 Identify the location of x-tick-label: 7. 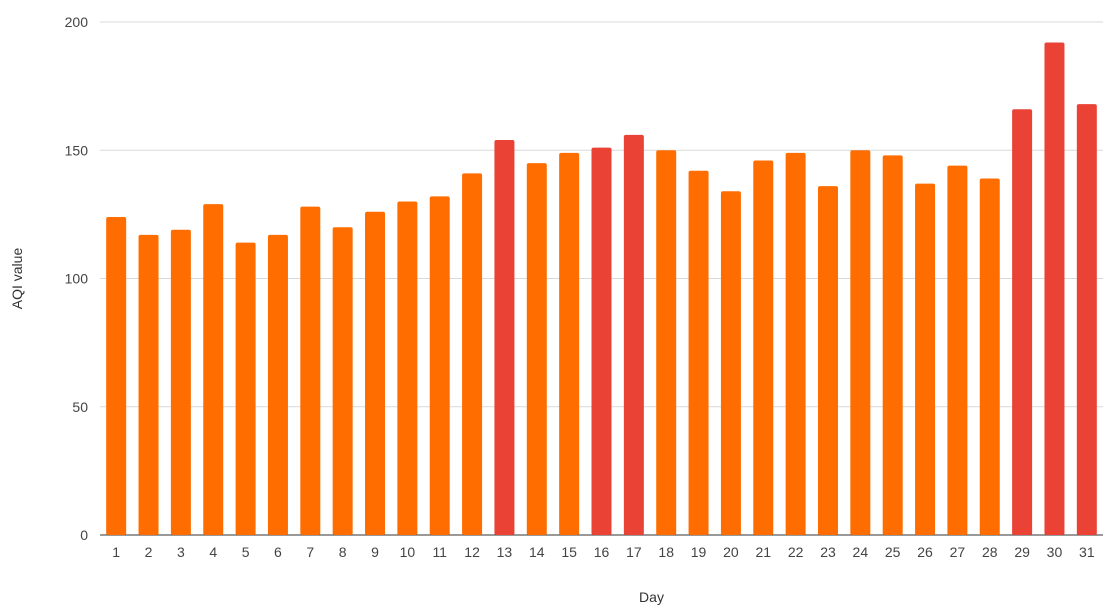
(310, 552).